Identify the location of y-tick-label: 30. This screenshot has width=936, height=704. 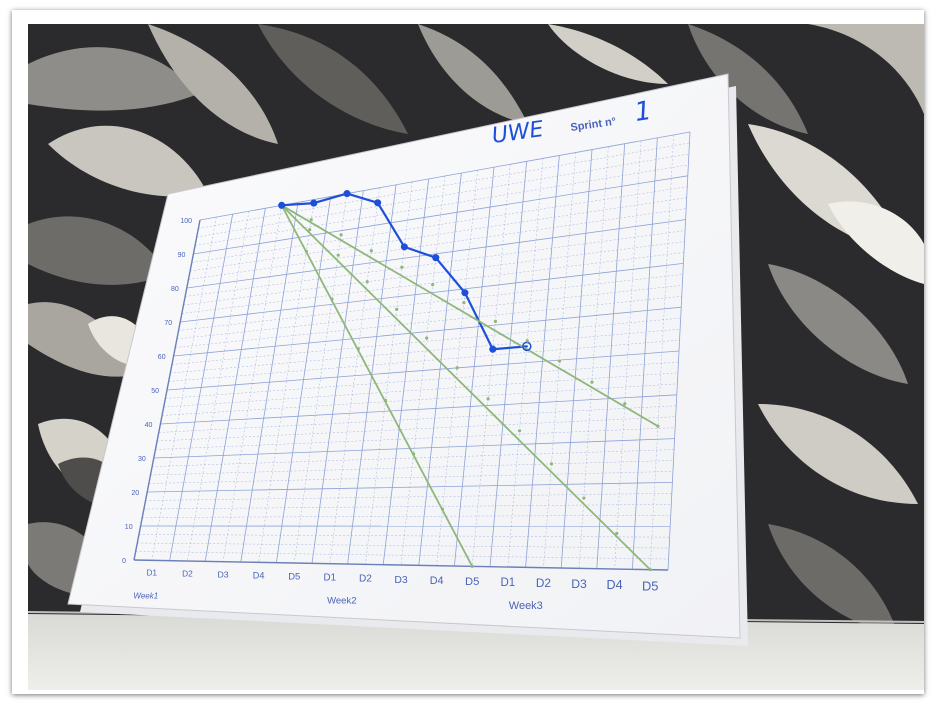
(142, 459).